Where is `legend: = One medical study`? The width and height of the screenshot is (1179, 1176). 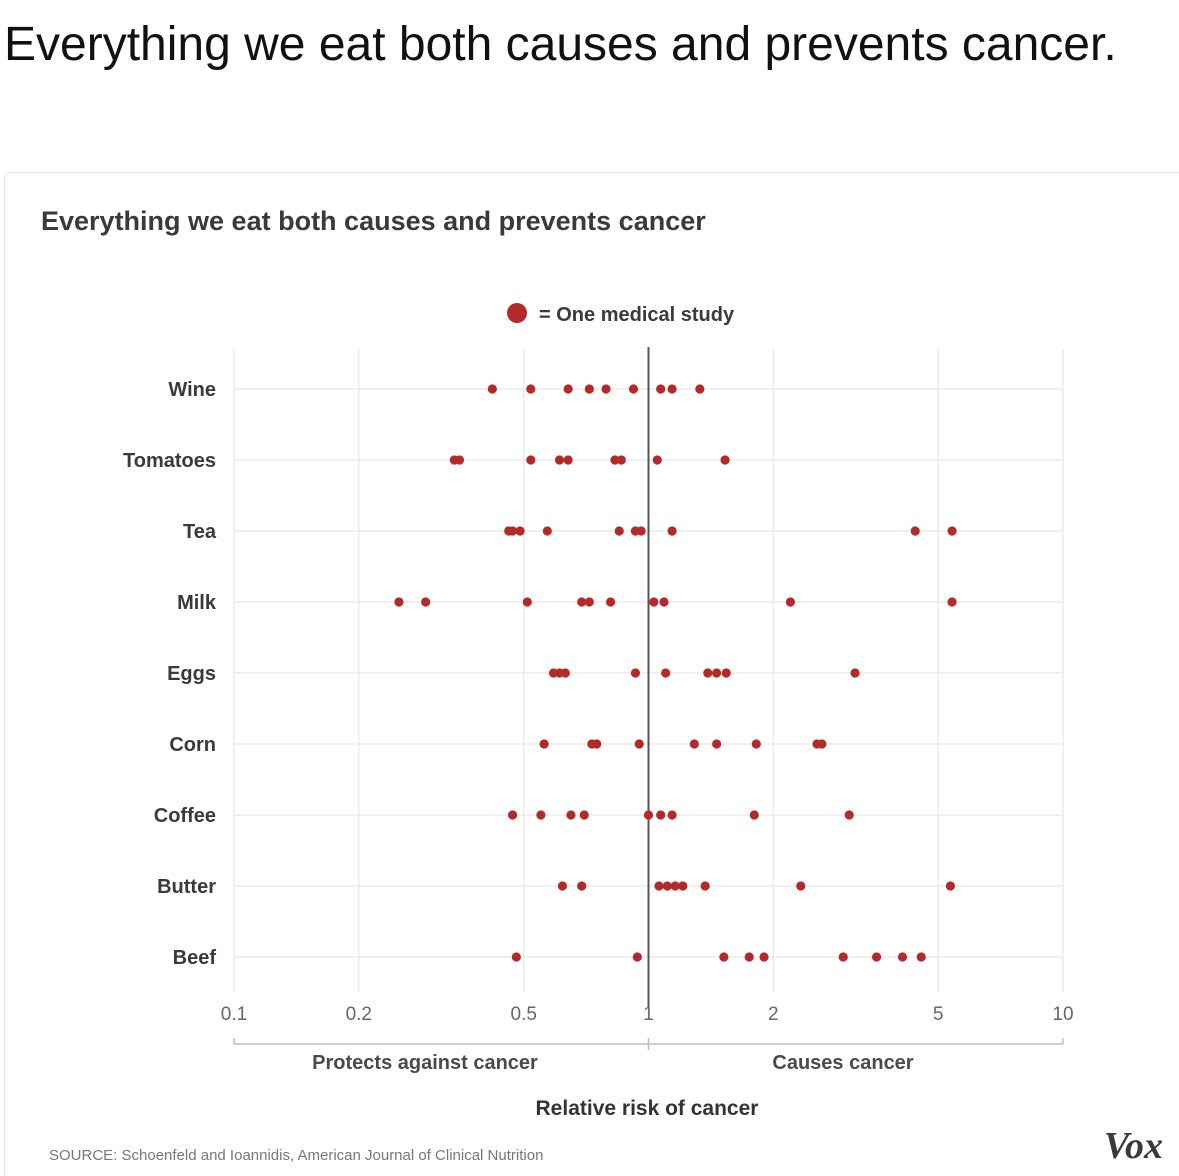 legend: = One medical study is located at coordinates (621, 314).